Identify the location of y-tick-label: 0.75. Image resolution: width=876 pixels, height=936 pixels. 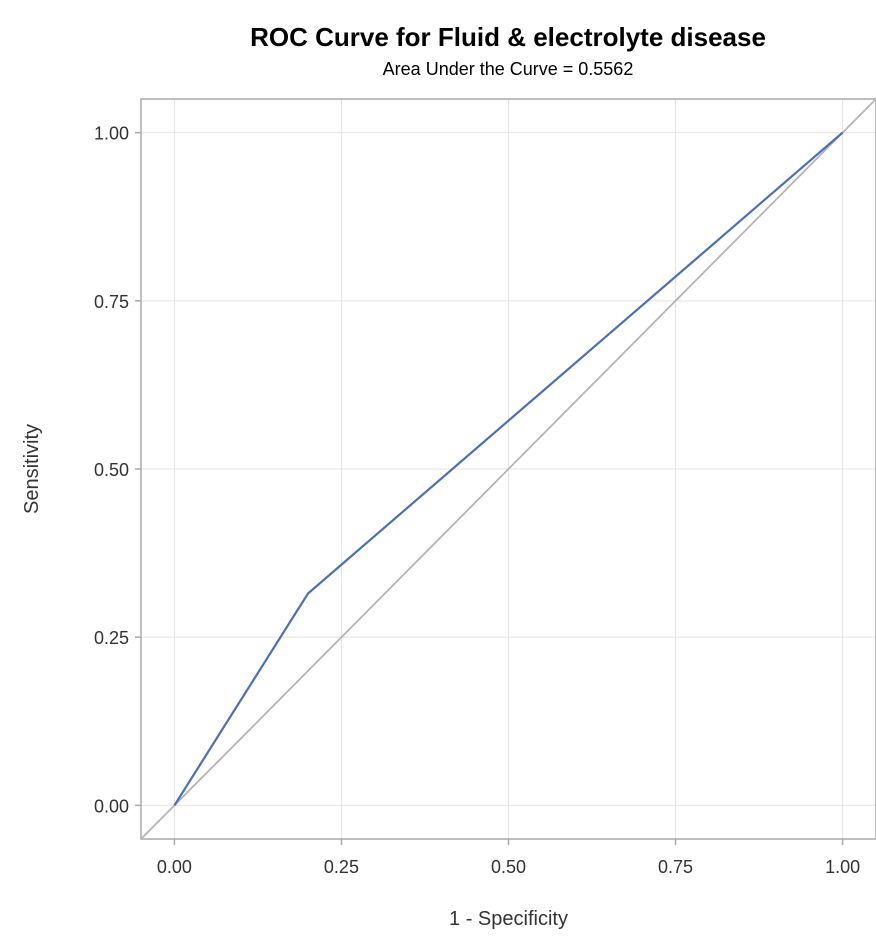
(111, 302).